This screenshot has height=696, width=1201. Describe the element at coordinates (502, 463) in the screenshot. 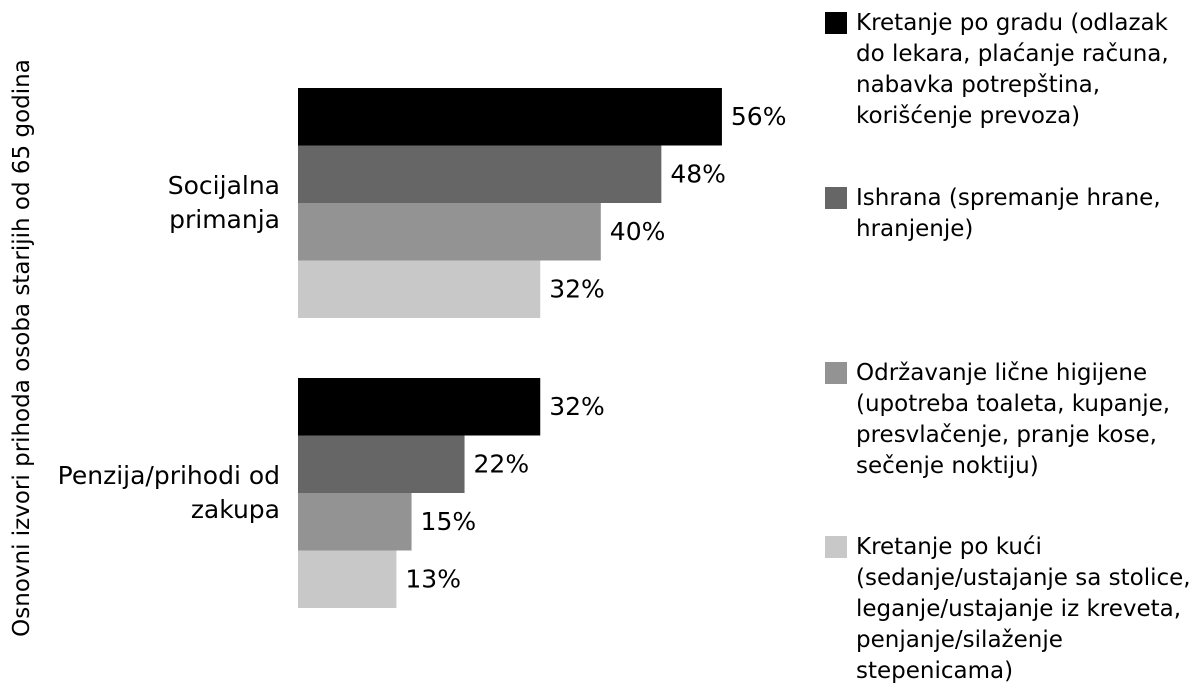

I see `value-label: 22%` at that location.